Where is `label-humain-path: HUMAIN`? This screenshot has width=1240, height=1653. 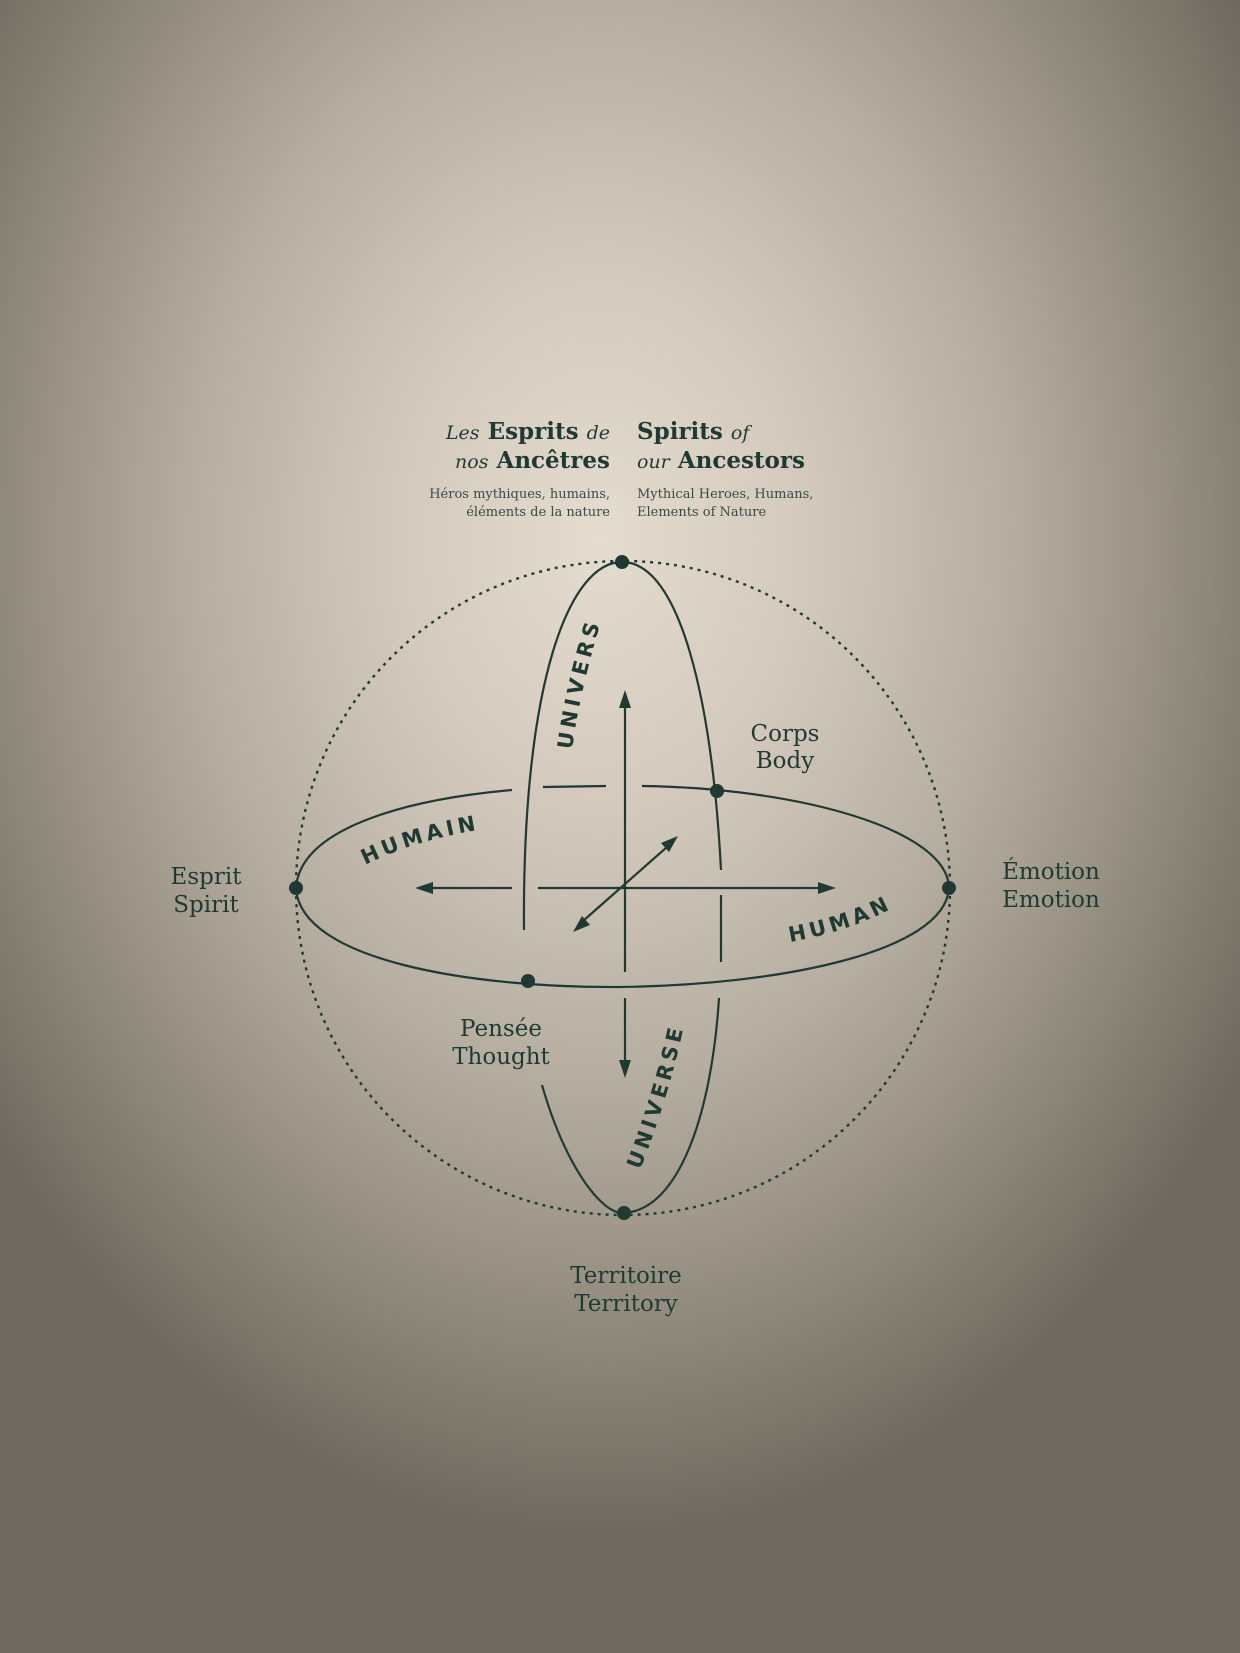 label-humain-path: HUMAIN is located at coordinates (417, 840).